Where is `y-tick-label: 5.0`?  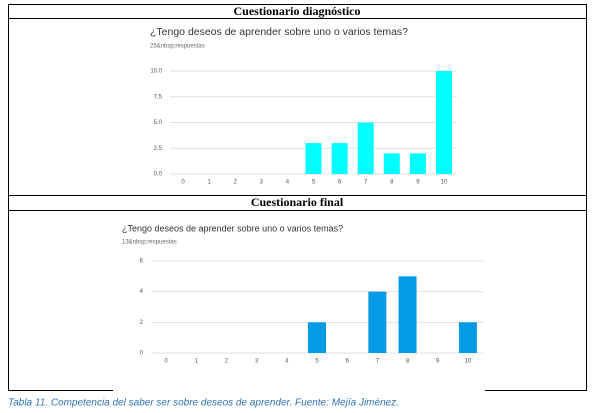
y-tick-label: 5.0 is located at coordinates (158, 123).